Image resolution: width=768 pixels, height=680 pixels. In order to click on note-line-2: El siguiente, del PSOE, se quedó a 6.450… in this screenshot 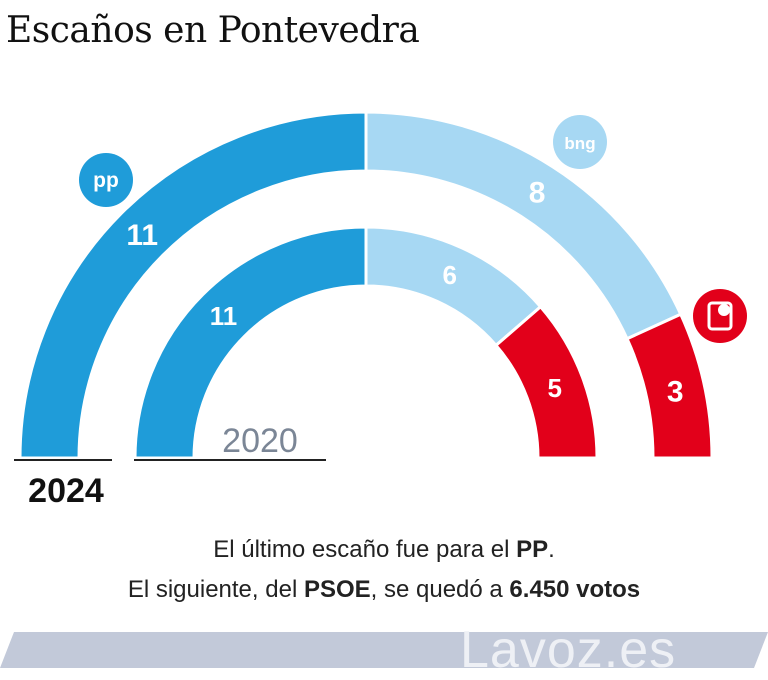, I will do `click(384, 590)`.